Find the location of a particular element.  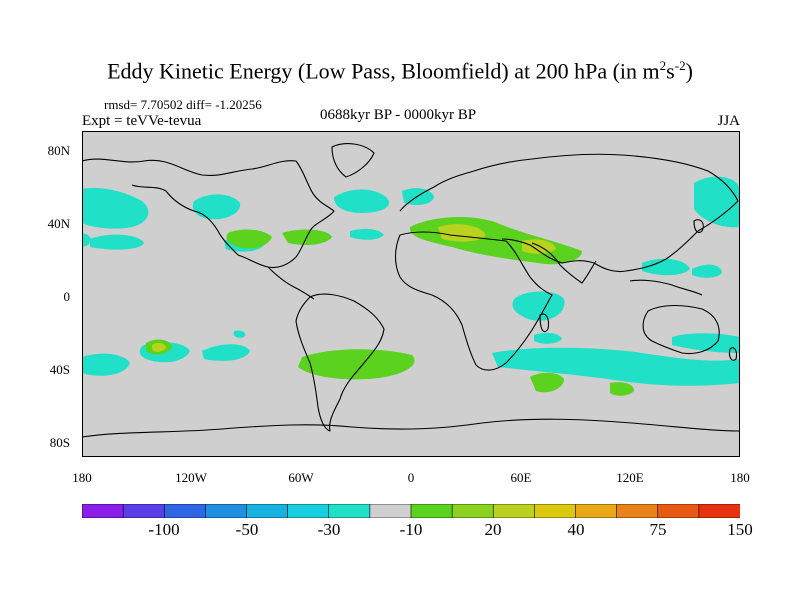

lat-tick-0: 0 is located at coordinates (67, 296).